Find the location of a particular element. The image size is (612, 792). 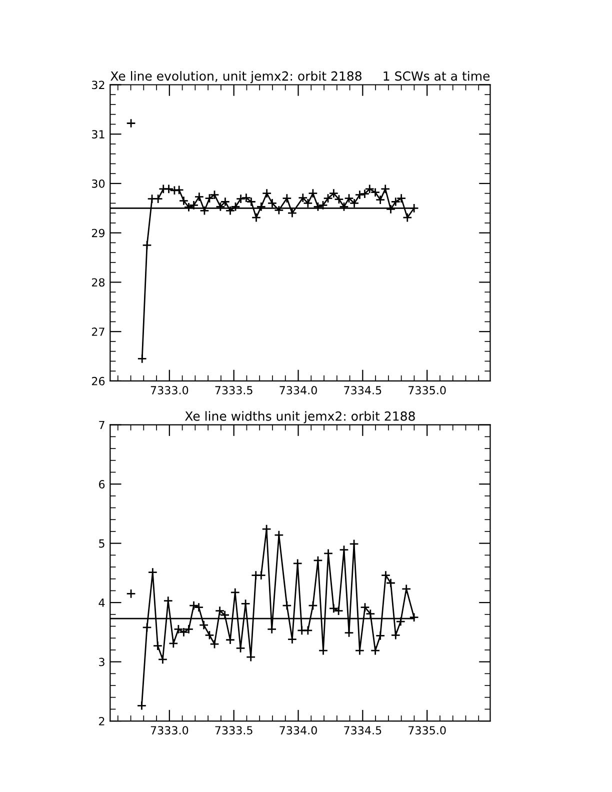

y-tick-label: 28 is located at coordinates (98, 282).